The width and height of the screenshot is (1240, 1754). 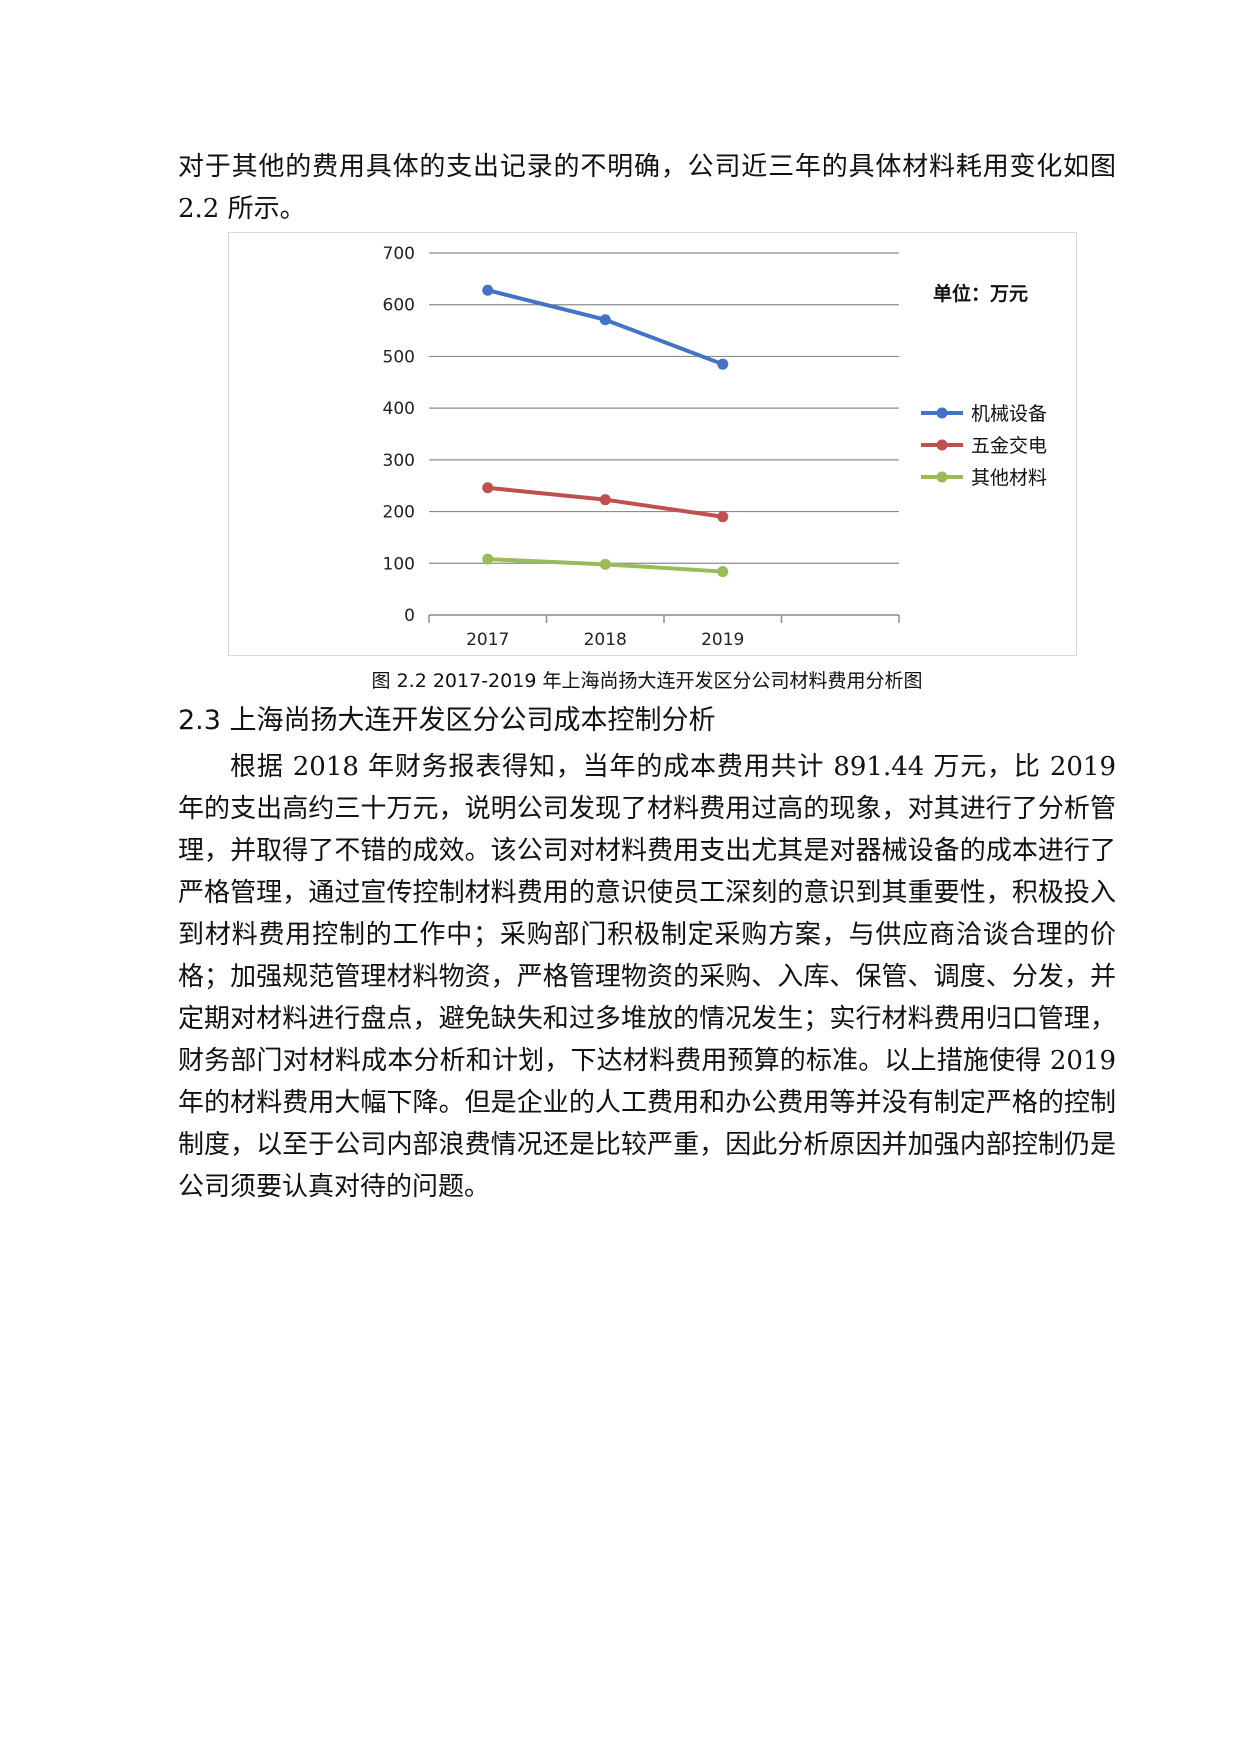 What do you see at coordinates (399, 254) in the screenshot?
I see `y-tick-label: 700` at bounding box center [399, 254].